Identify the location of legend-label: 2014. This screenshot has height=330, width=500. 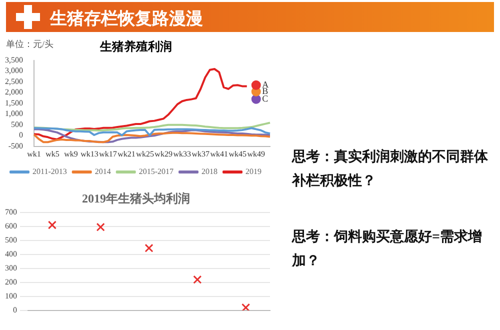
(102, 171).